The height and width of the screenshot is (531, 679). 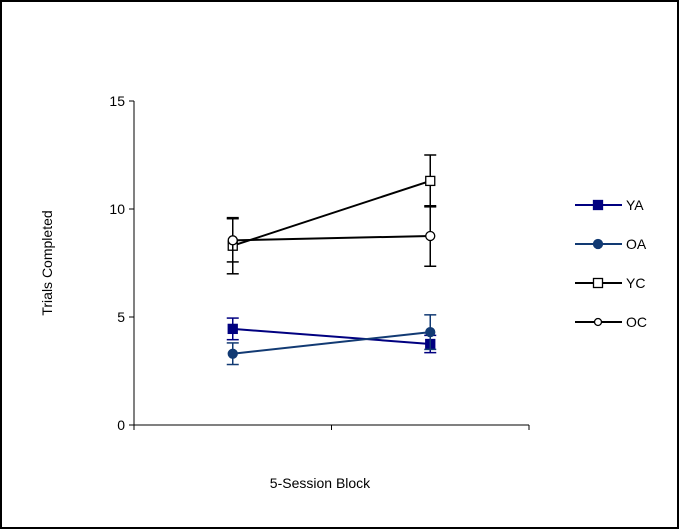 What do you see at coordinates (609, 205) in the screenshot?
I see `legend-item-ya: YA` at bounding box center [609, 205].